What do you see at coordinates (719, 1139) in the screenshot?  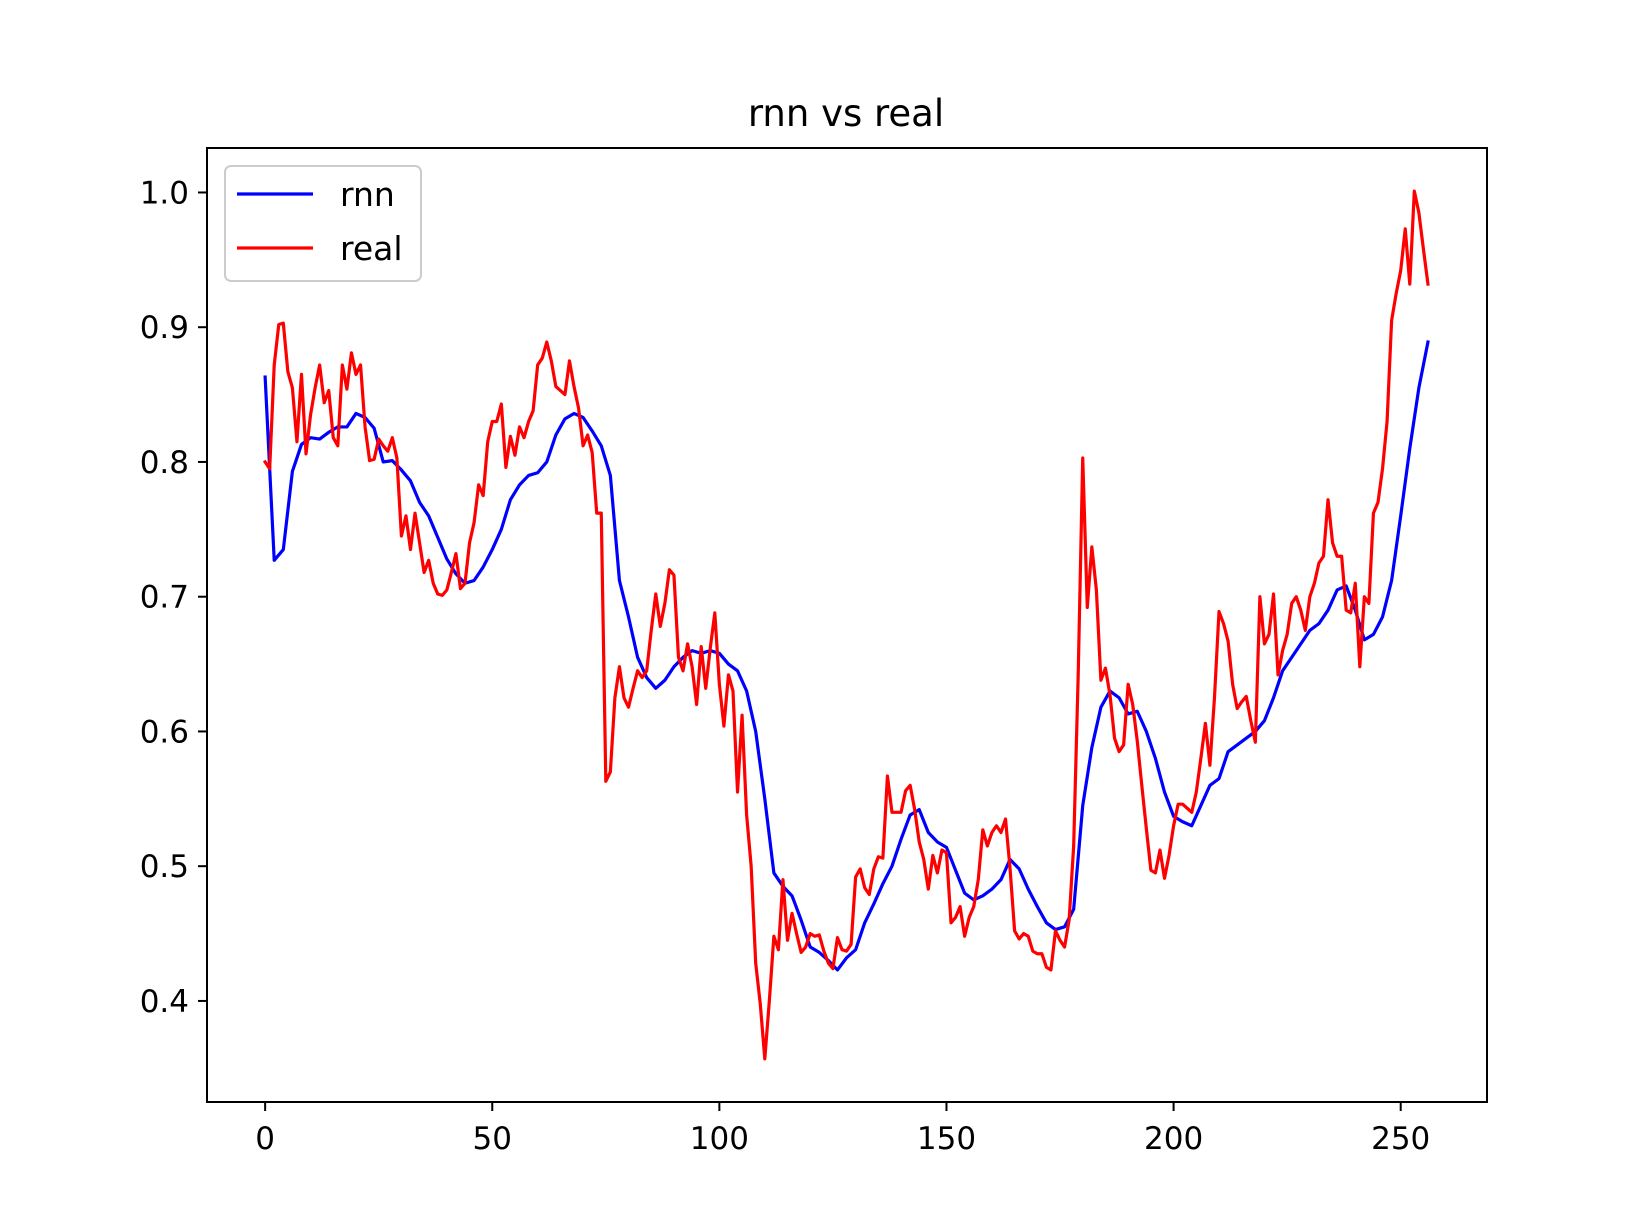 I see `x-tick-label: 100` at bounding box center [719, 1139].